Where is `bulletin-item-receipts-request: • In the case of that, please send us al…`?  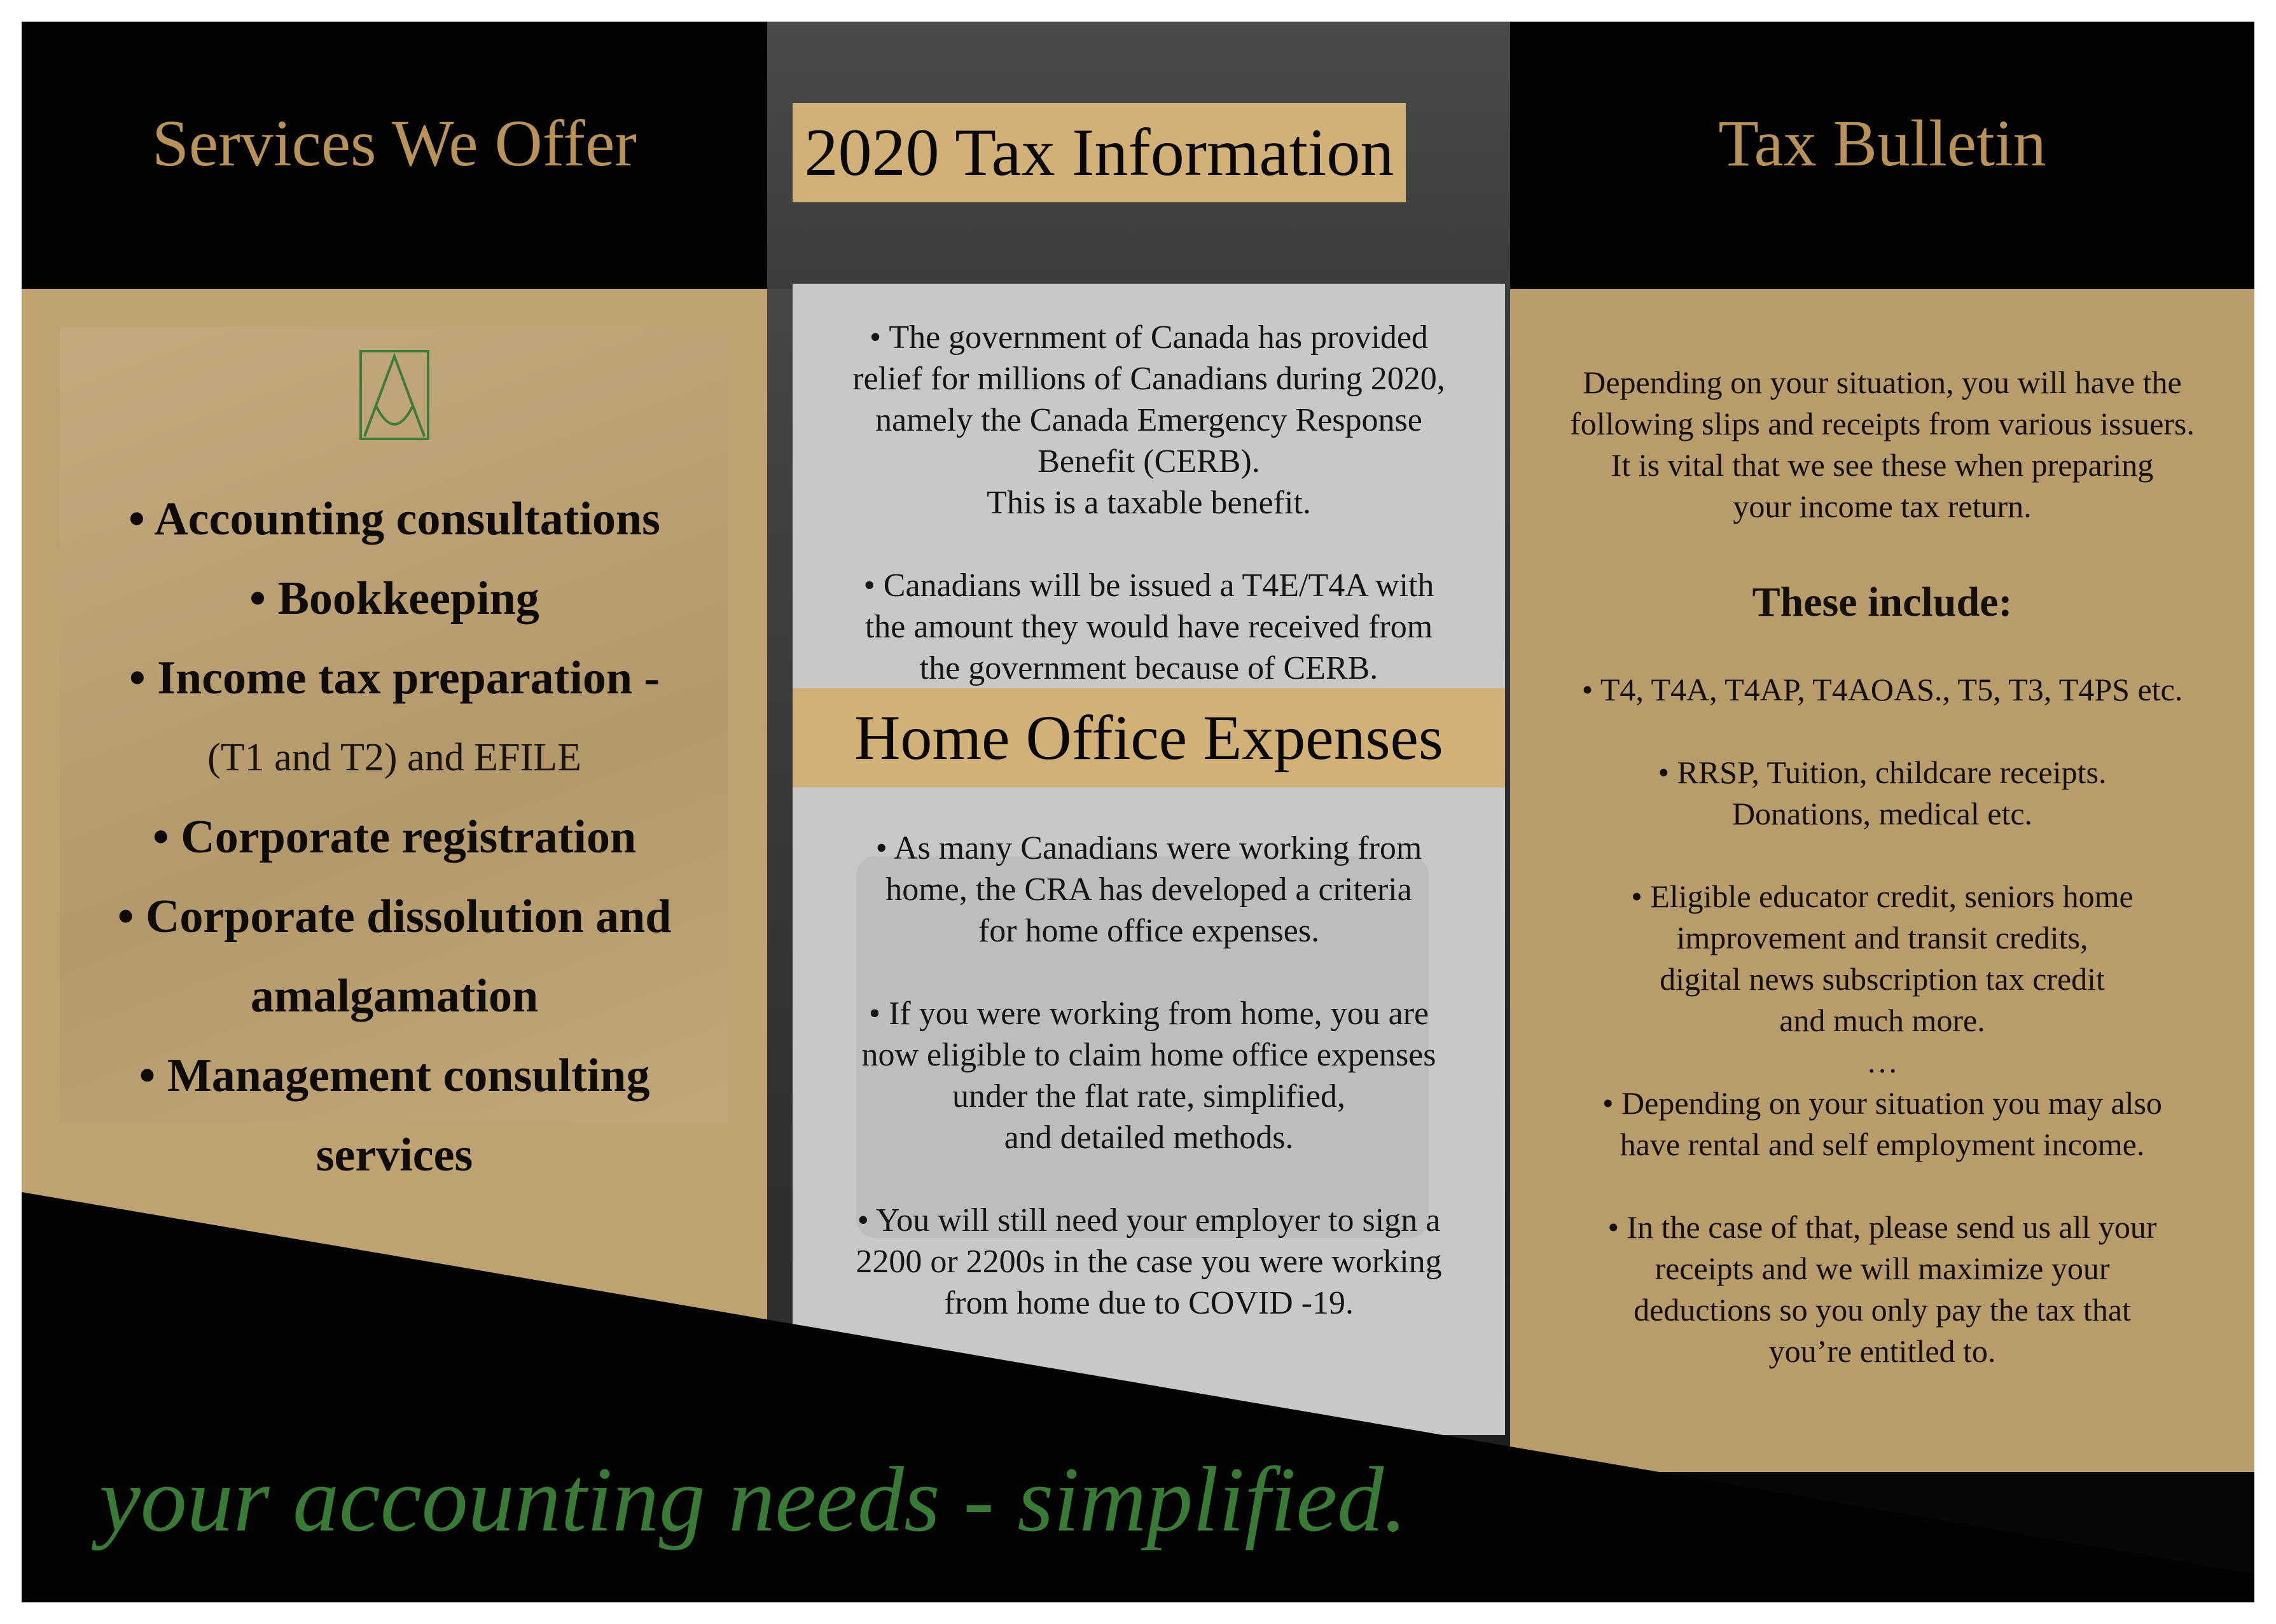
bulletin-item-receipts-request: • In the case of that, please send us al… is located at coordinates (1882, 1289).